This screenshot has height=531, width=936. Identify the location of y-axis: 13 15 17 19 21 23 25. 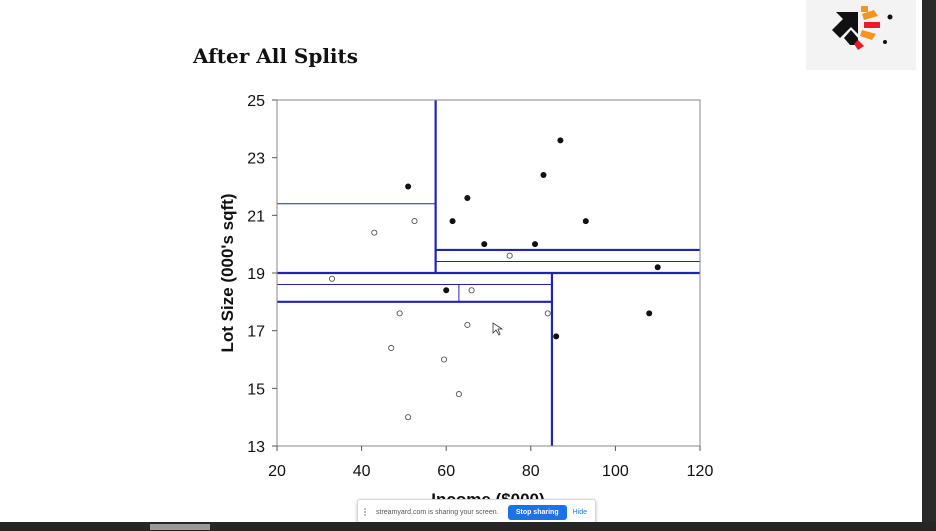
(262, 274).